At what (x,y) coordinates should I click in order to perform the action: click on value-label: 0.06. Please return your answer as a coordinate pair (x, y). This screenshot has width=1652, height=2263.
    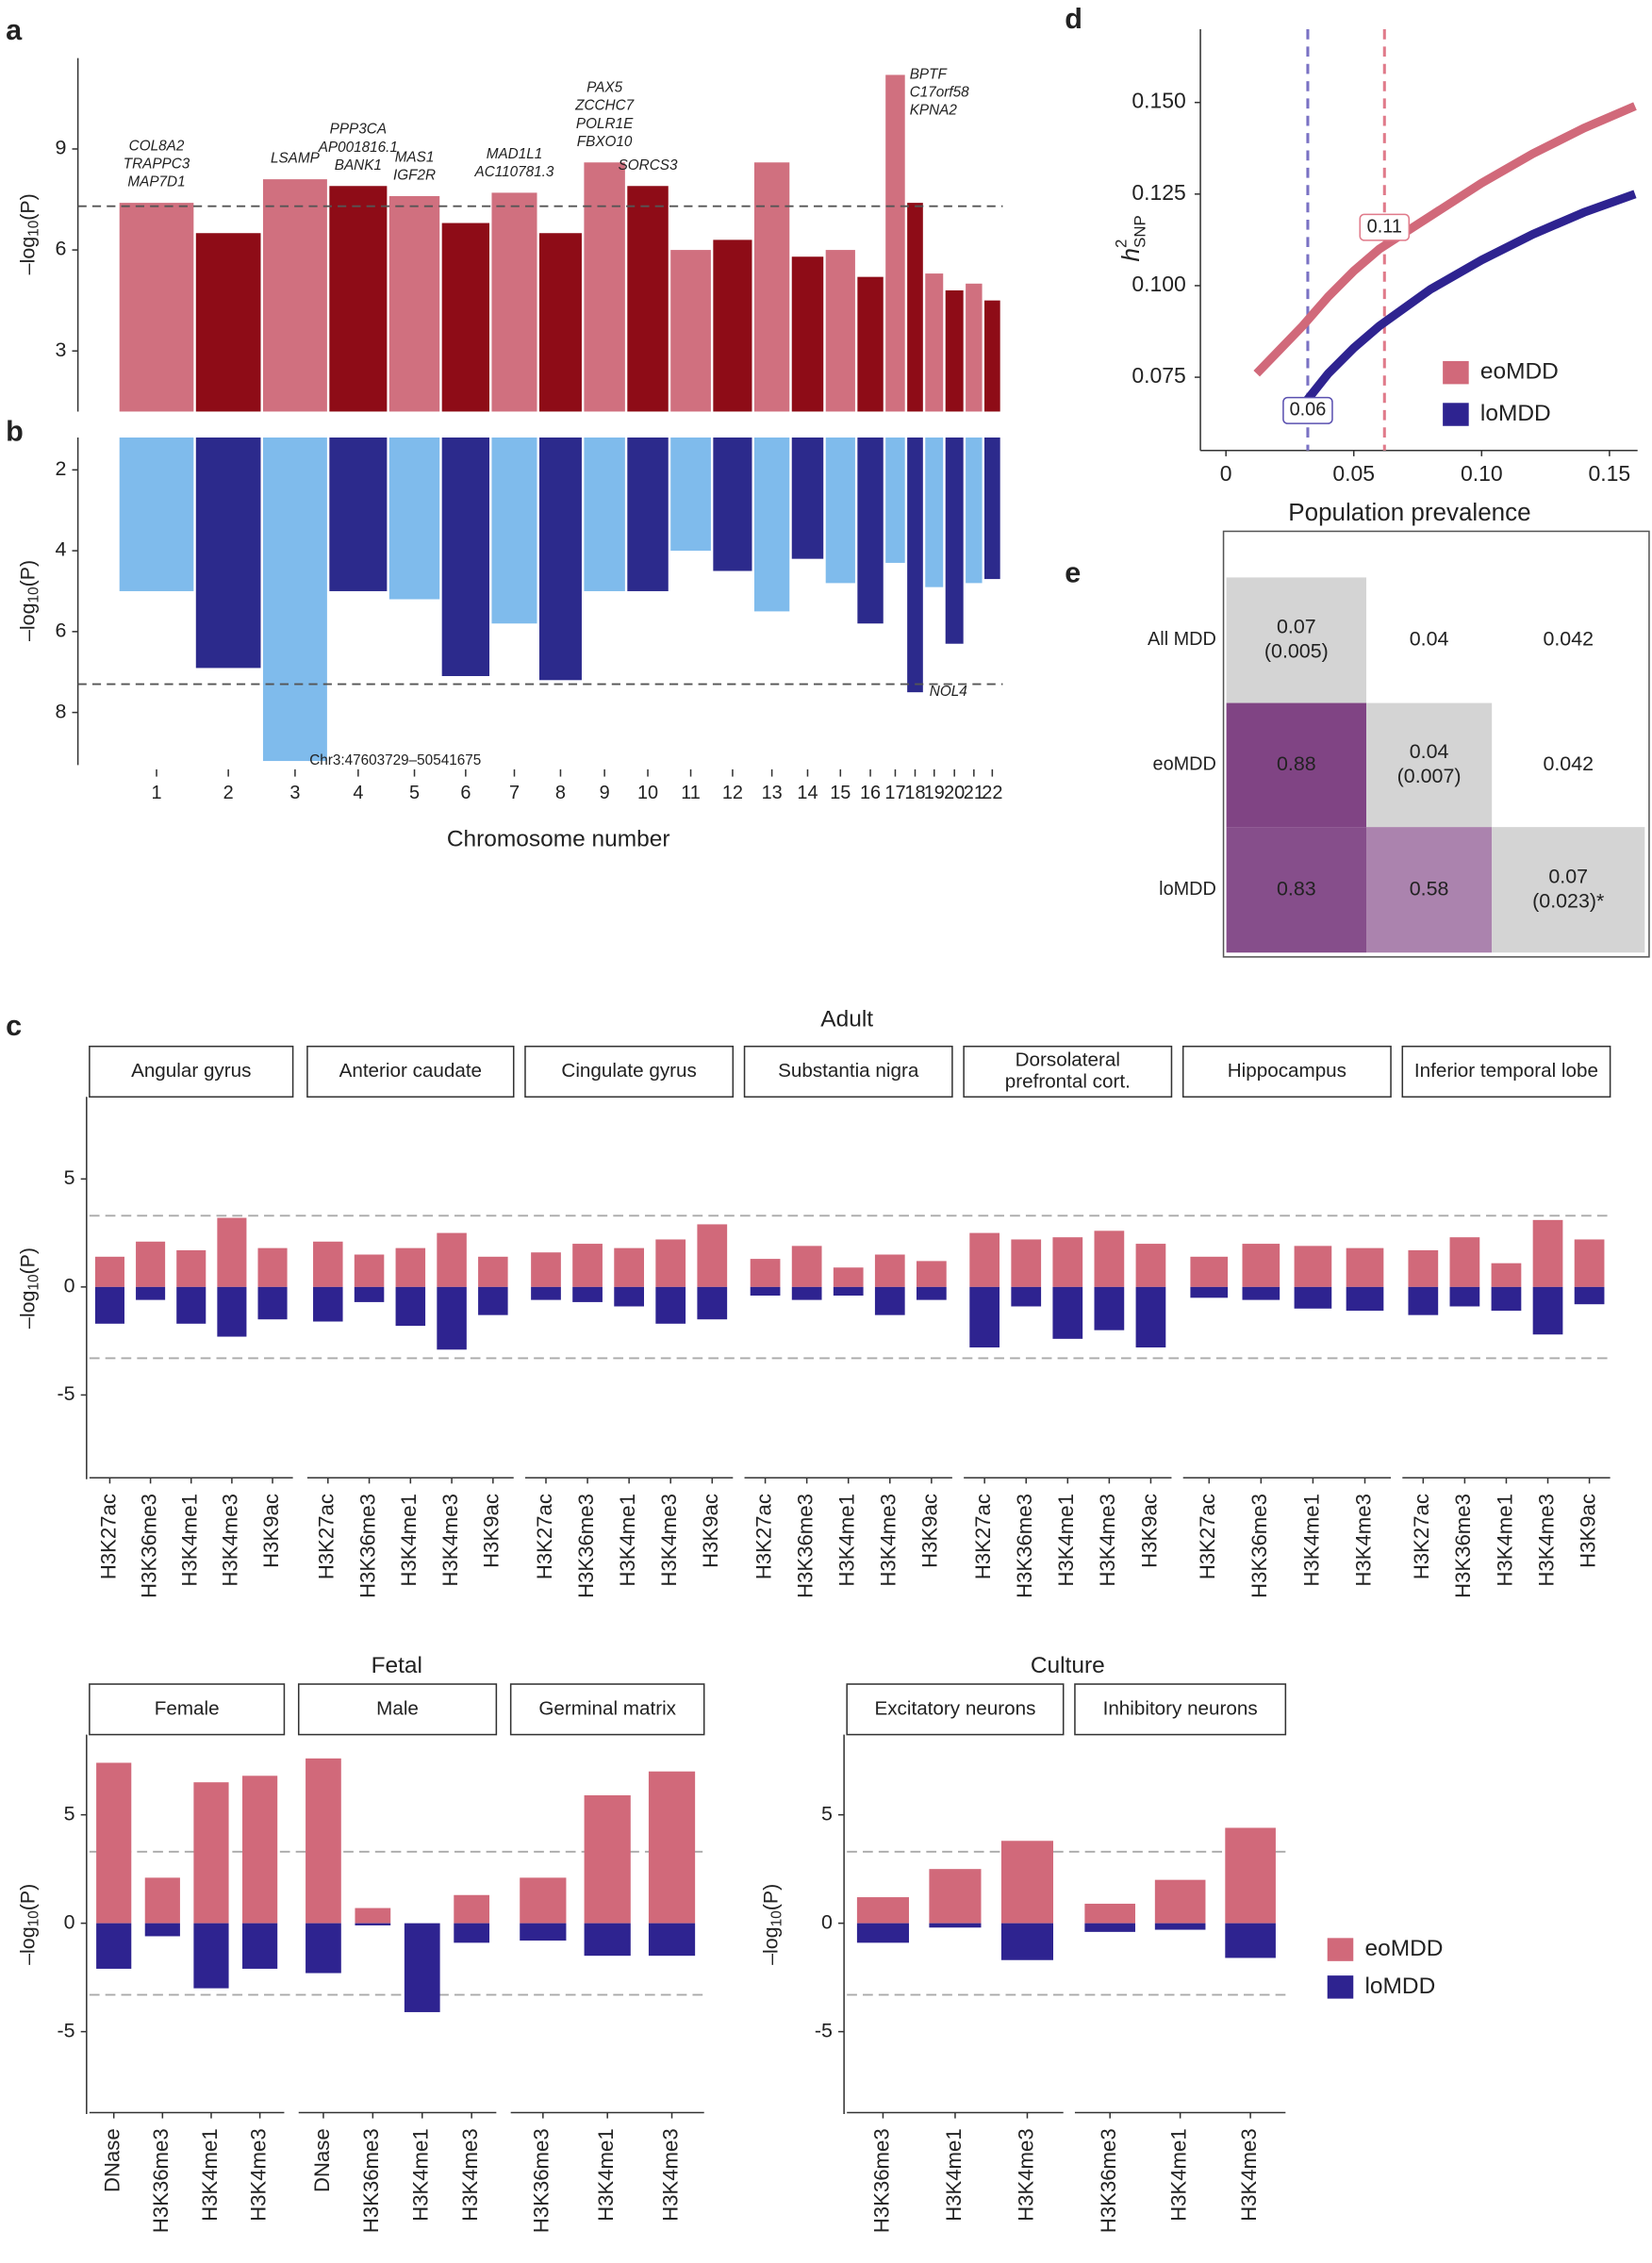
    Looking at the image, I should click on (1308, 410).